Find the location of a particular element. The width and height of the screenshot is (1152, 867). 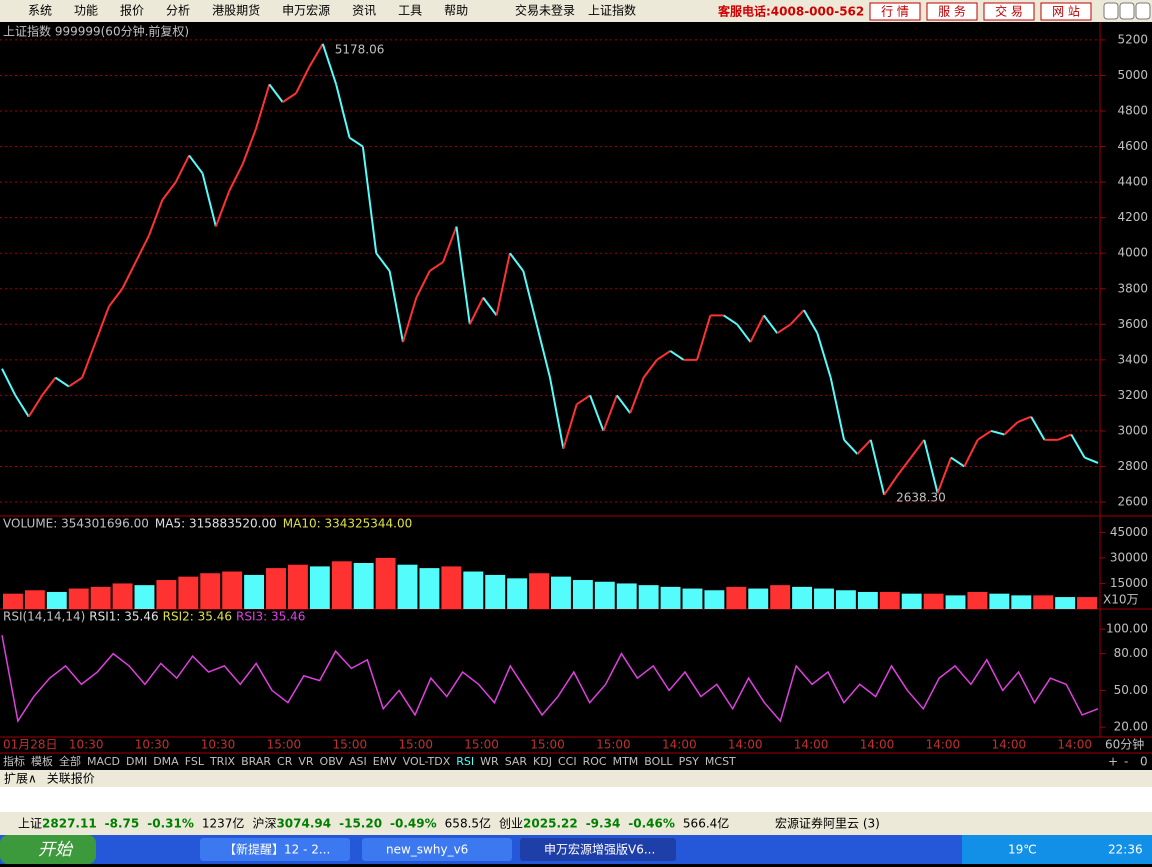

indicator-tab: DMA is located at coordinates (166, 761).